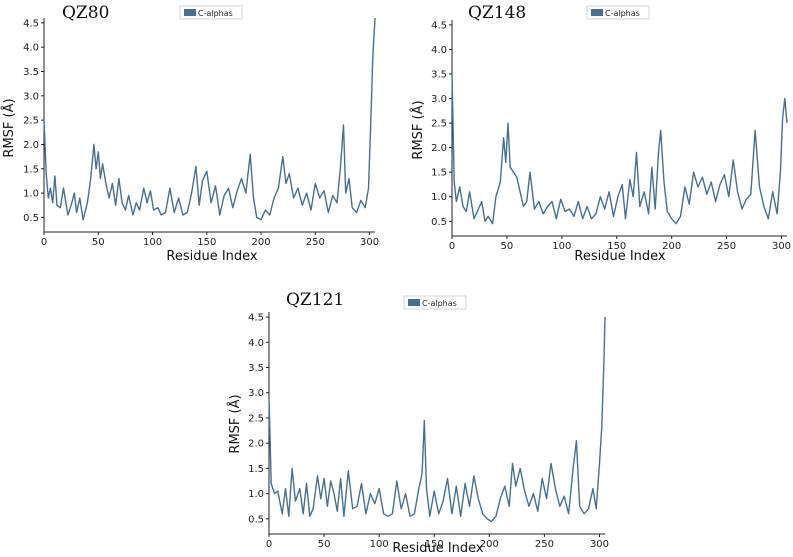  Describe the element at coordinates (85, 13) in the screenshot. I see `panel-title: QZ80` at that location.